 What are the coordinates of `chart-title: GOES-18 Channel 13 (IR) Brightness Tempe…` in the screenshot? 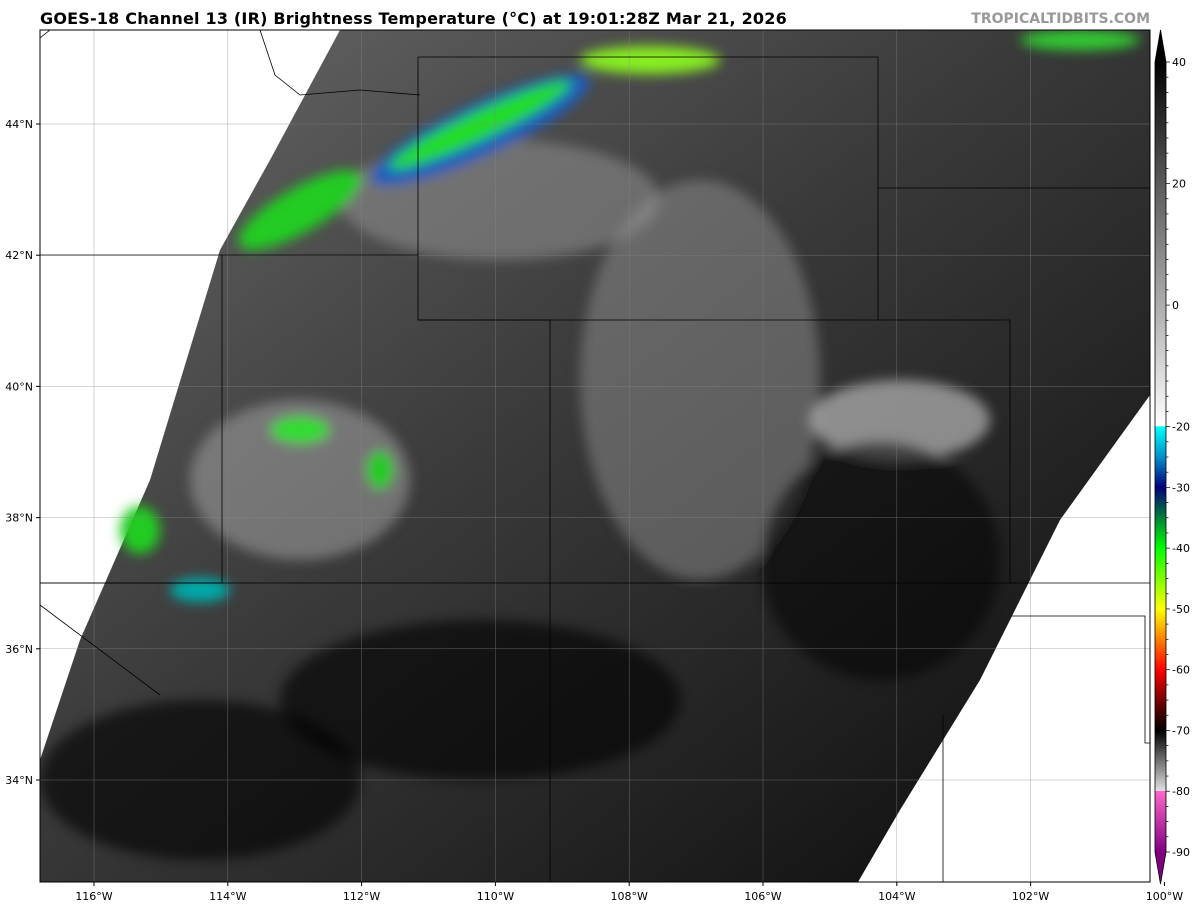 It's located at (413, 18).